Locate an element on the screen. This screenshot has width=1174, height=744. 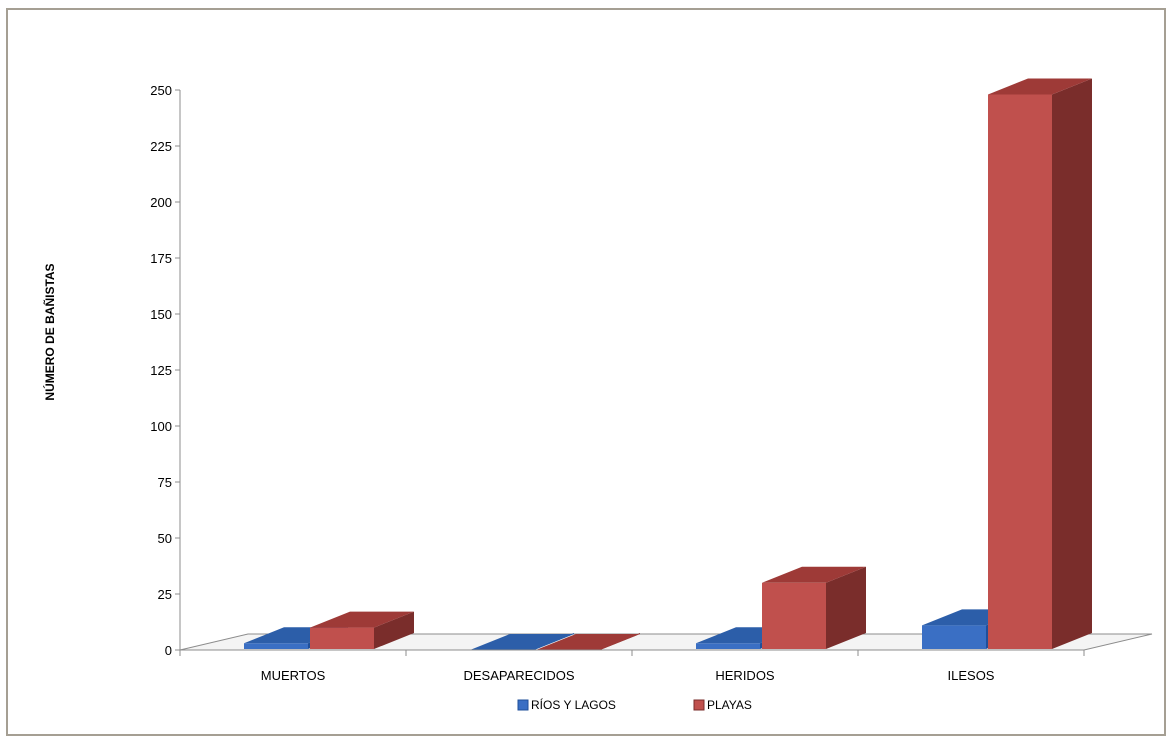
y-tick-label: 250 is located at coordinates (161, 90).